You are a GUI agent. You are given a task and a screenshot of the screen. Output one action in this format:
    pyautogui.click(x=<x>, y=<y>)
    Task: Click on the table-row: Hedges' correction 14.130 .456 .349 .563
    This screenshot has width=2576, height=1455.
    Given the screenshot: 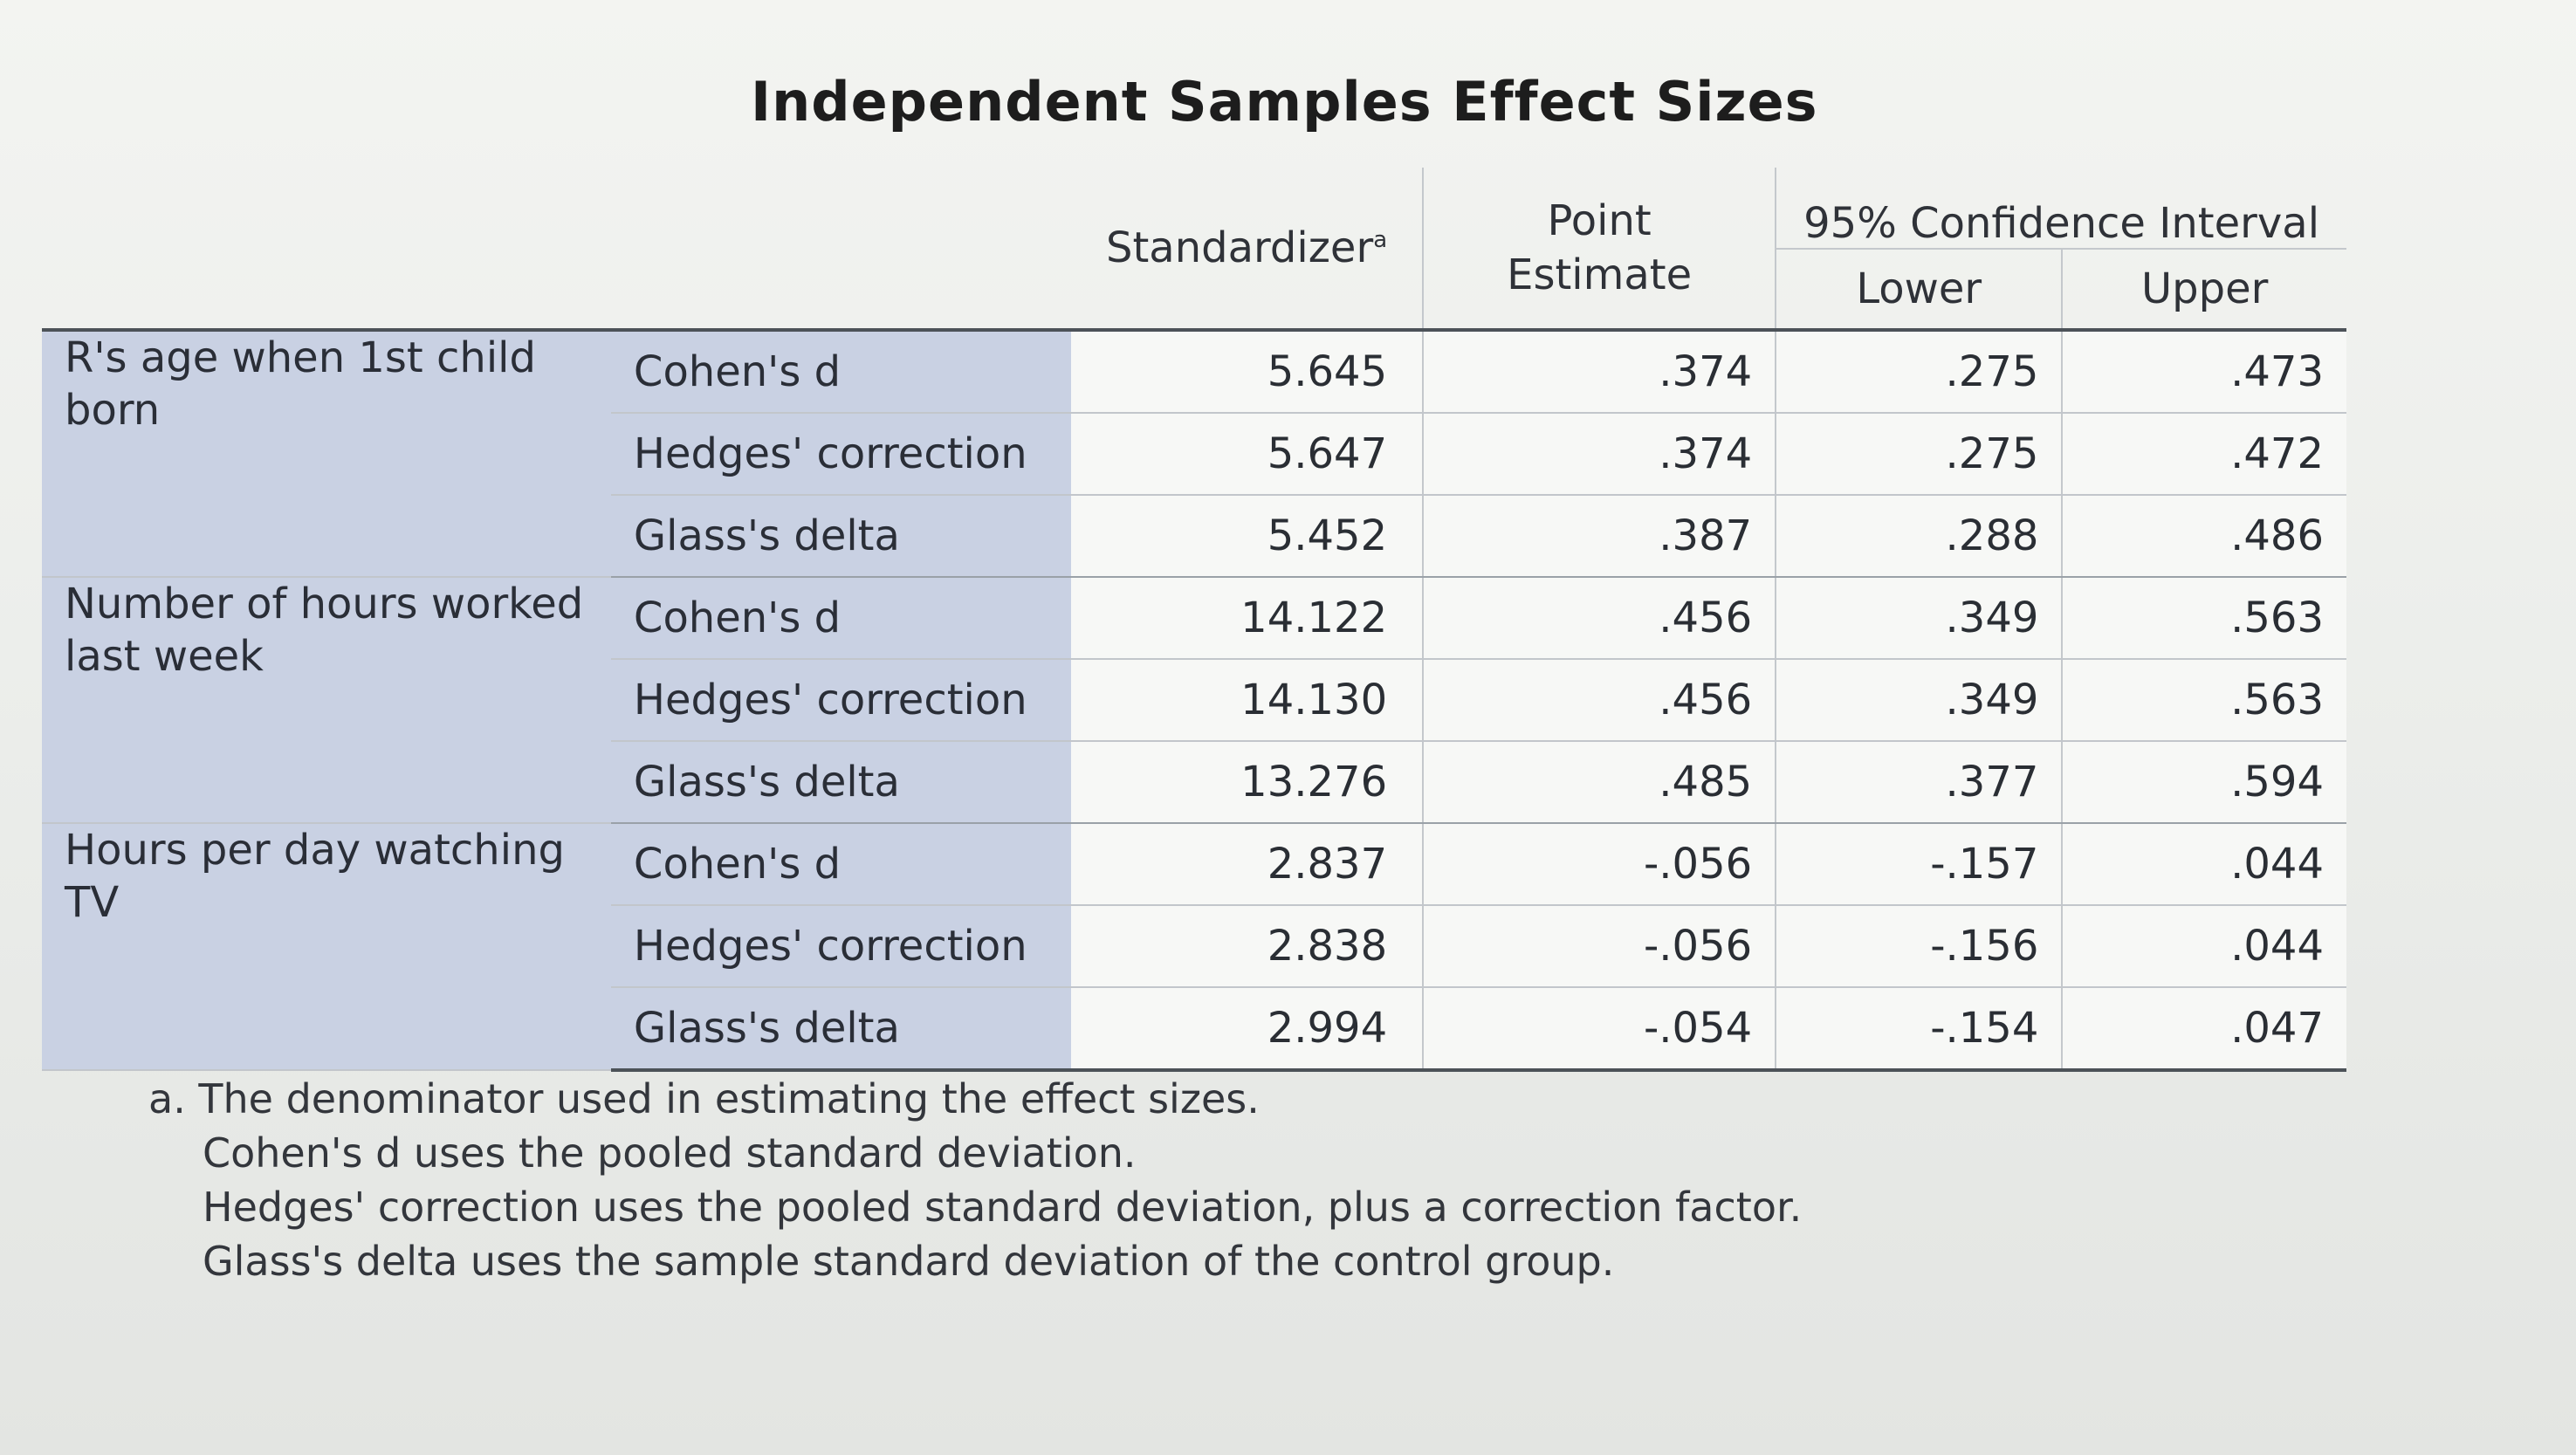 What is the action you would take?
    pyautogui.click(x=1194, y=700)
    